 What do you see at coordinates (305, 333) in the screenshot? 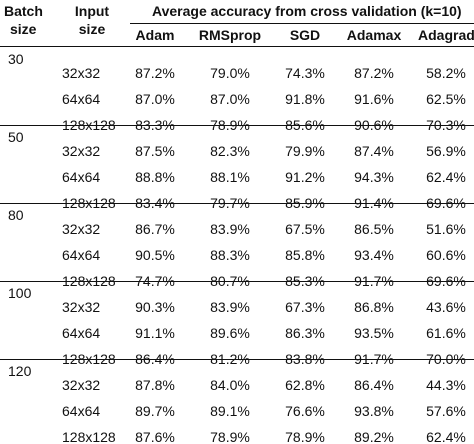
I see `accuracy-cell-sgd: 86.3%` at bounding box center [305, 333].